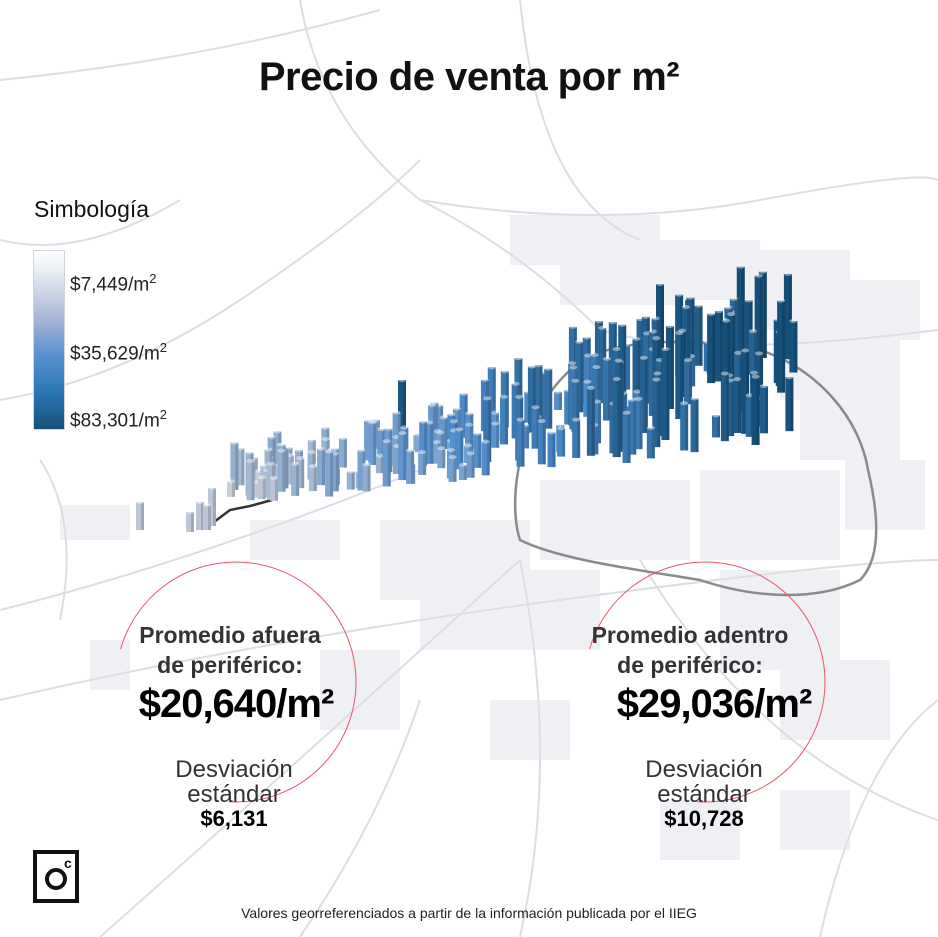  I want to click on legend-title: Simbología, so click(92, 209).